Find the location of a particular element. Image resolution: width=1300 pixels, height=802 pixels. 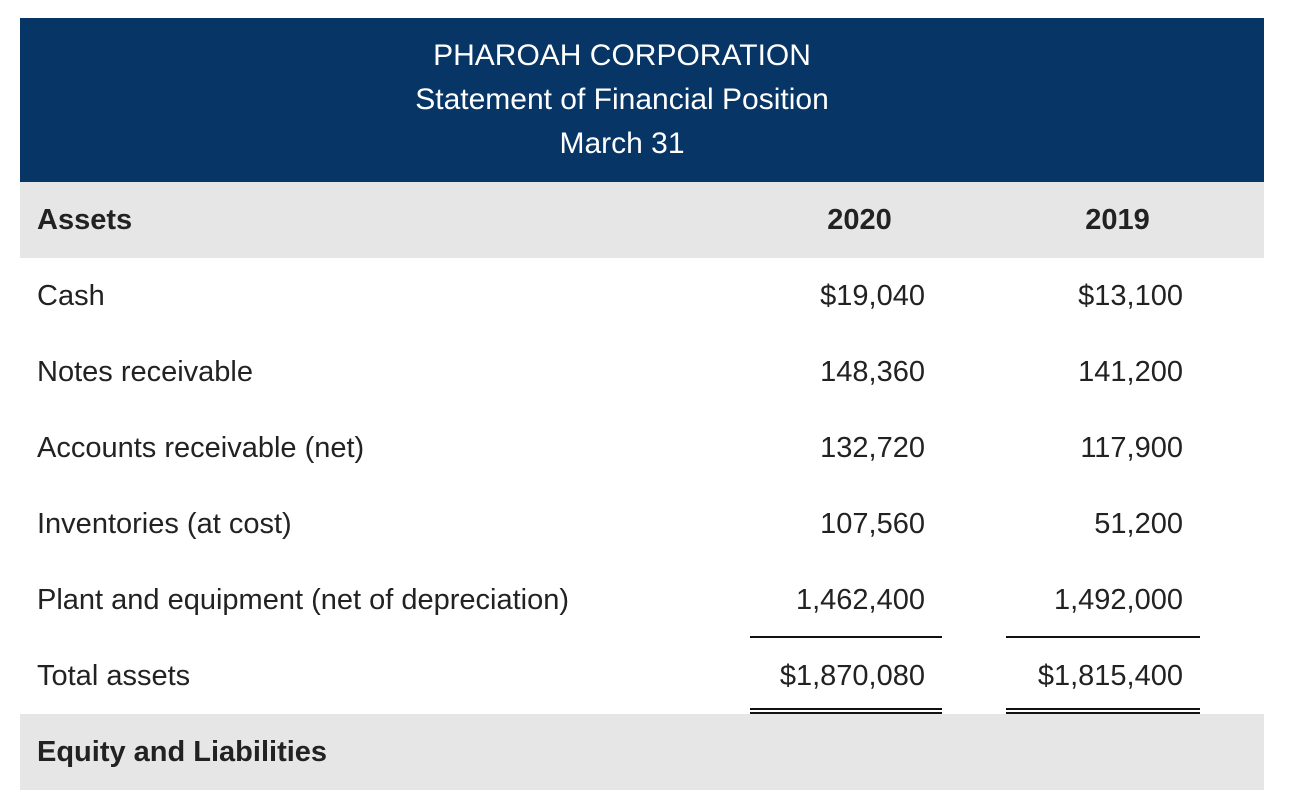

row-label: Cash is located at coordinates (71, 296).